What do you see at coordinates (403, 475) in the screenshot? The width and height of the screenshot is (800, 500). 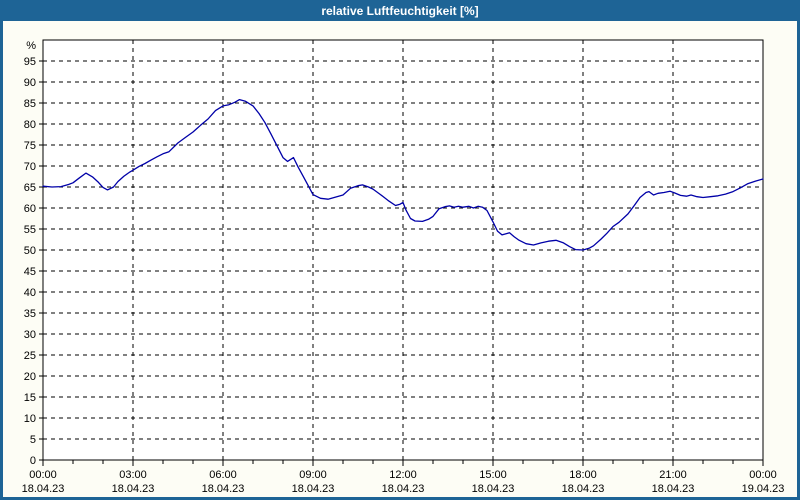 I see `x-axis-time-label: 12:00` at bounding box center [403, 475].